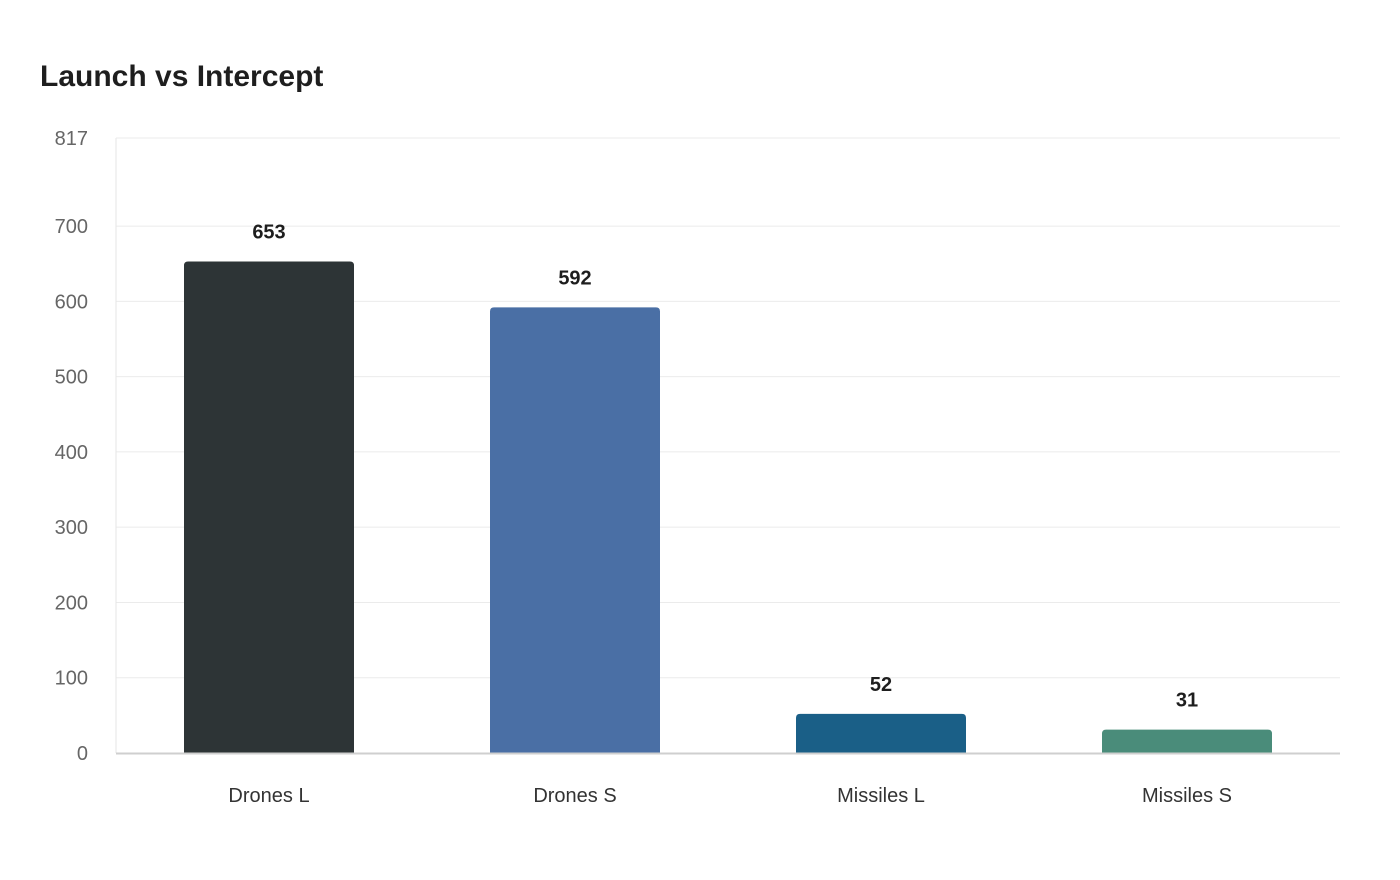 The height and width of the screenshot is (880, 1400). What do you see at coordinates (574, 796) in the screenshot?
I see `x-tick-label: Drones S` at bounding box center [574, 796].